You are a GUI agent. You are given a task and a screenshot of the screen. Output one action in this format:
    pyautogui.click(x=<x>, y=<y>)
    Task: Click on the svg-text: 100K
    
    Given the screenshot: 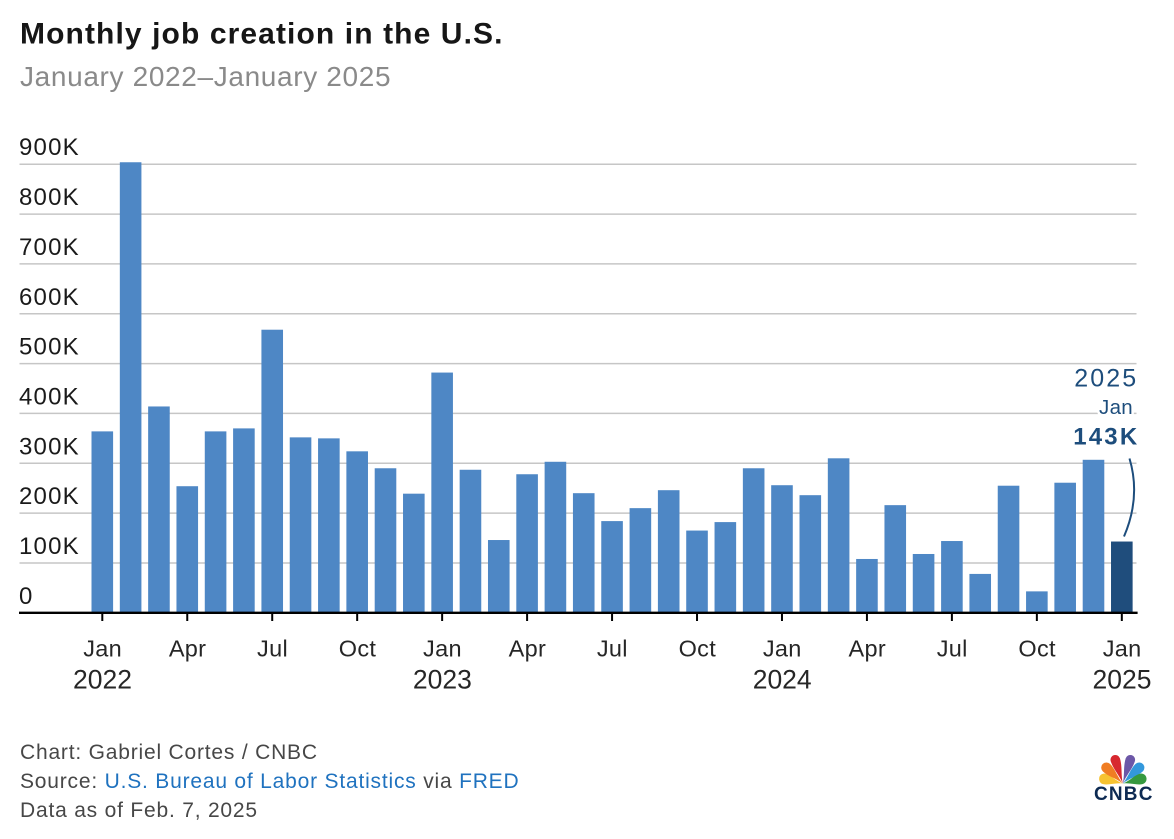 What is the action you would take?
    pyautogui.click(x=49, y=546)
    